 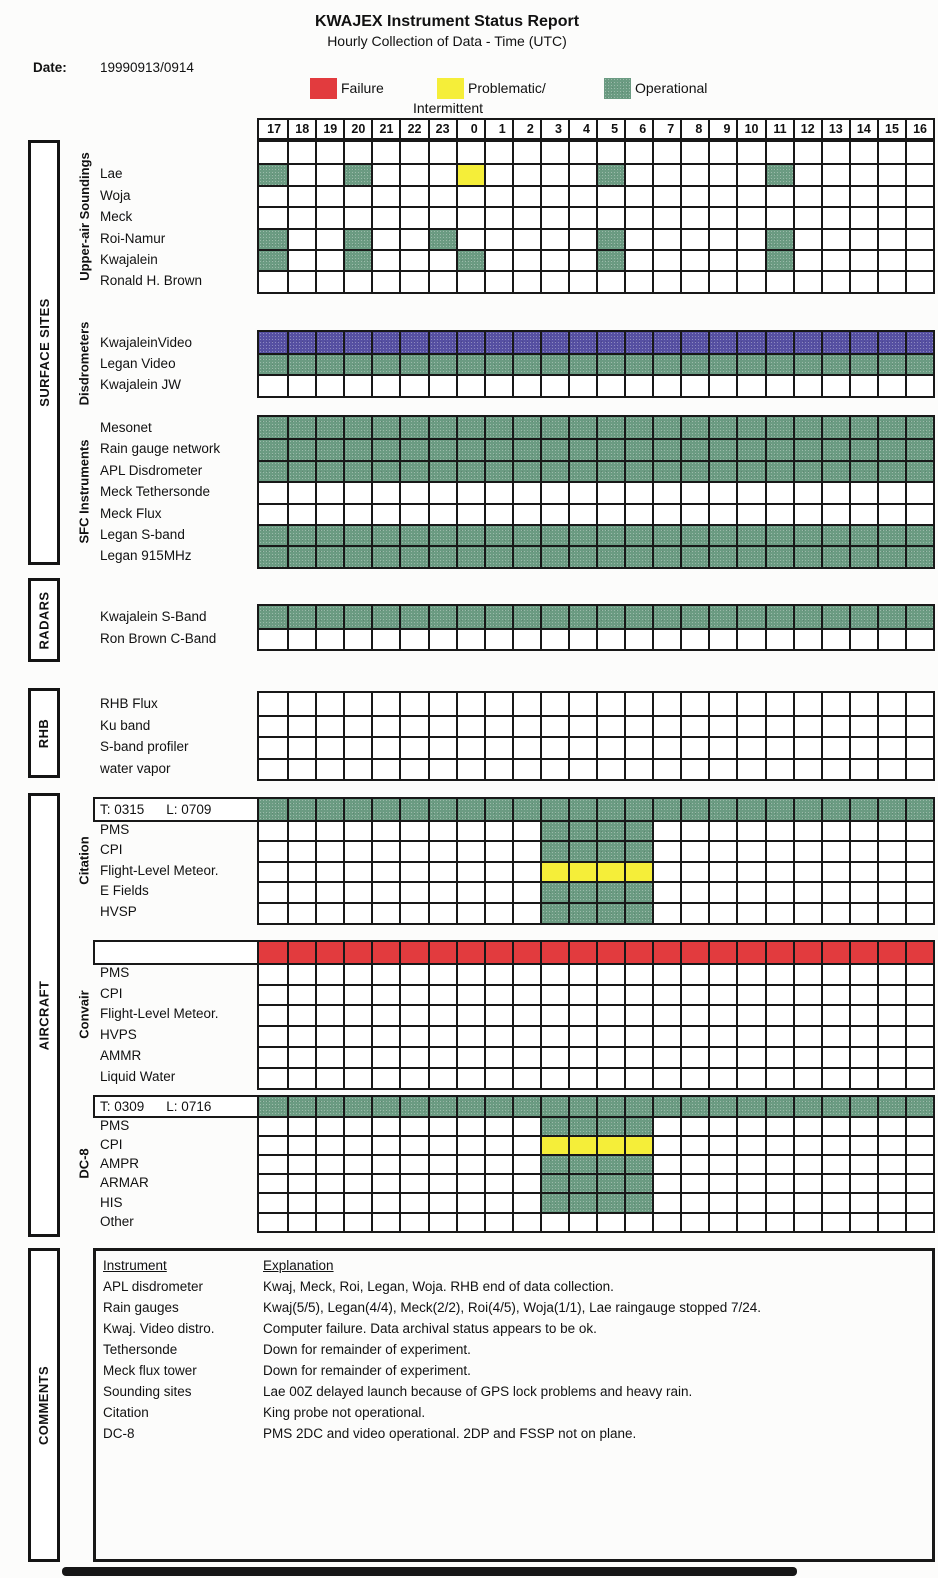 I want to click on comment-instrument: APL disdrometer, so click(x=153, y=1286).